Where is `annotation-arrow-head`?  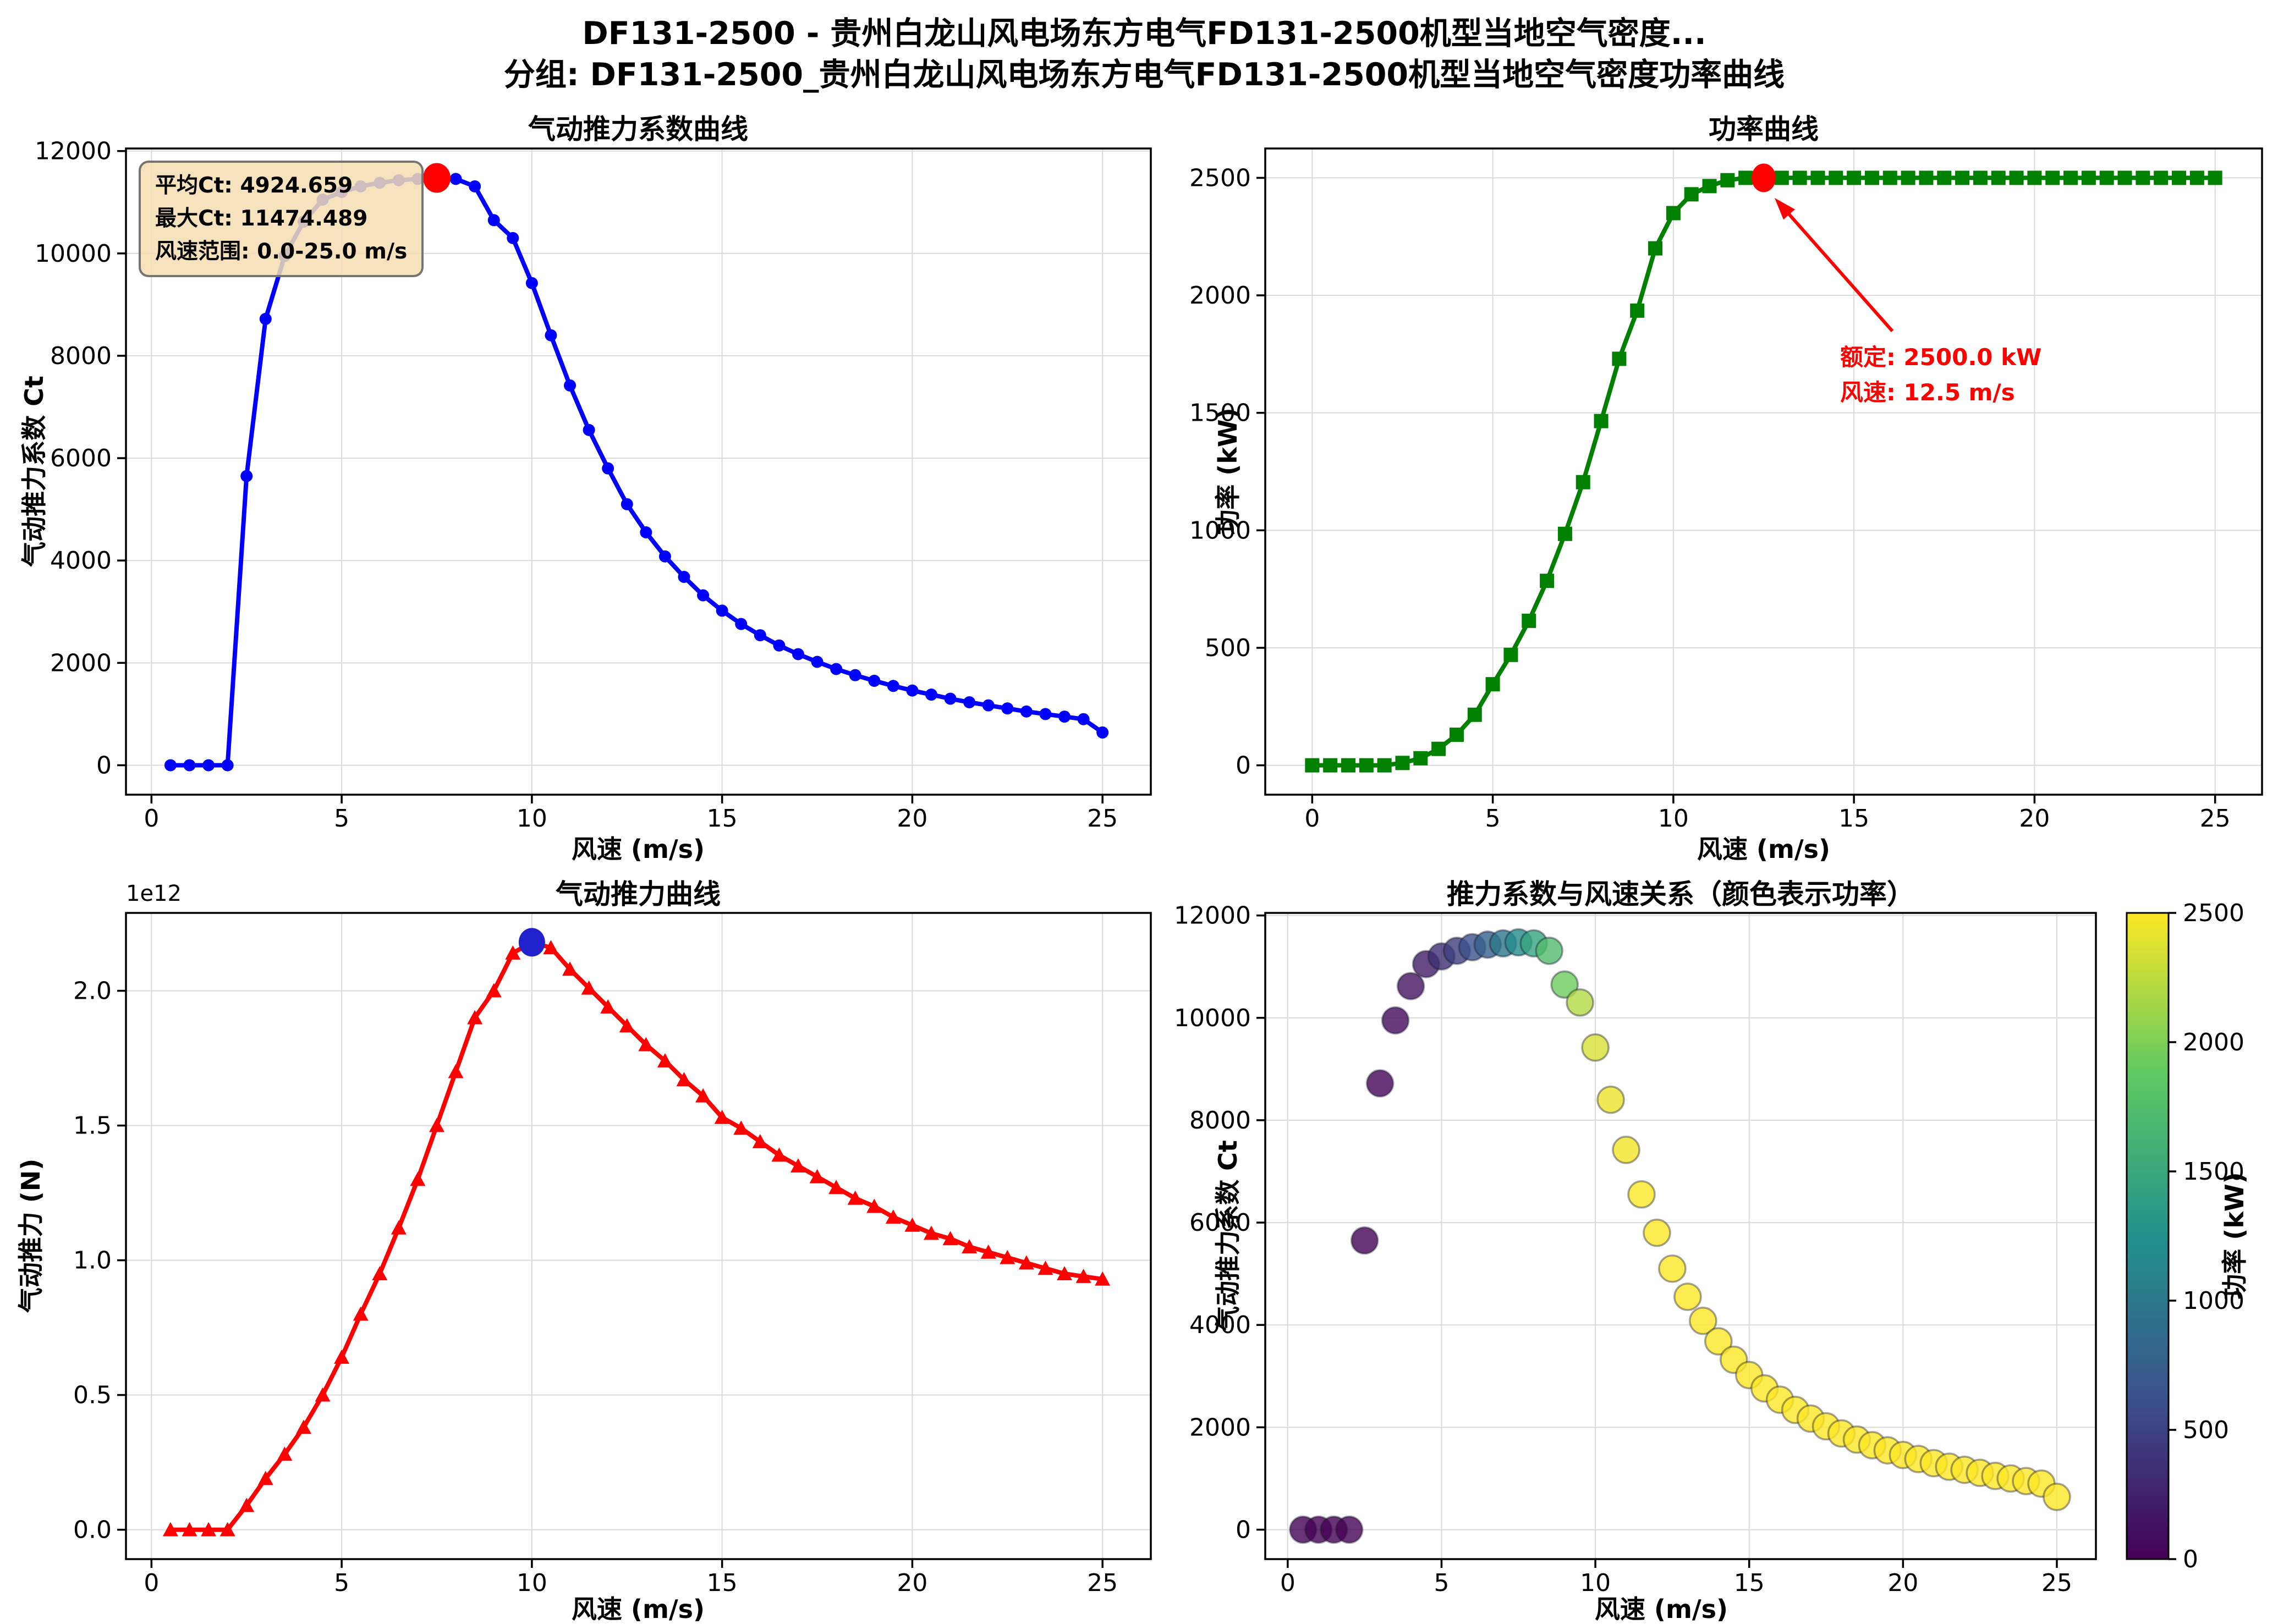 annotation-arrow-head is located at coordinates (1785, 209).